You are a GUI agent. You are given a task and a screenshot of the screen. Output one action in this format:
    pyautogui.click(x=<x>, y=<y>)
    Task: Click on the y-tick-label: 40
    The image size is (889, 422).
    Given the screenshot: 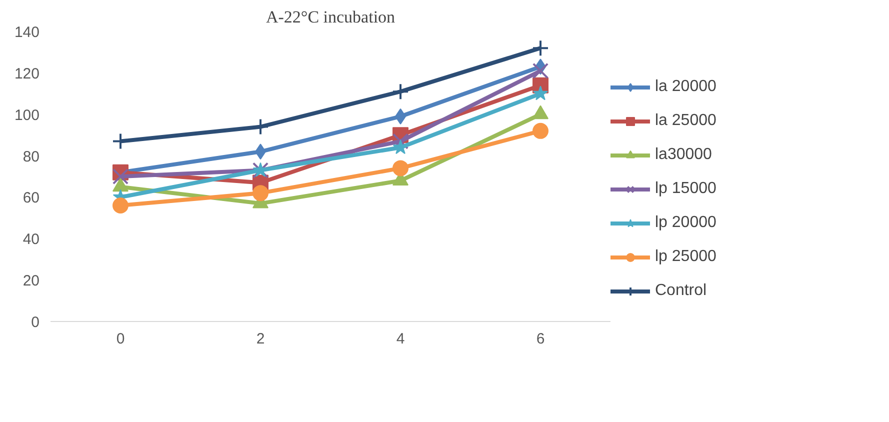 What is the action you would take?
    pyautogui.click(x=31, y=239)
    